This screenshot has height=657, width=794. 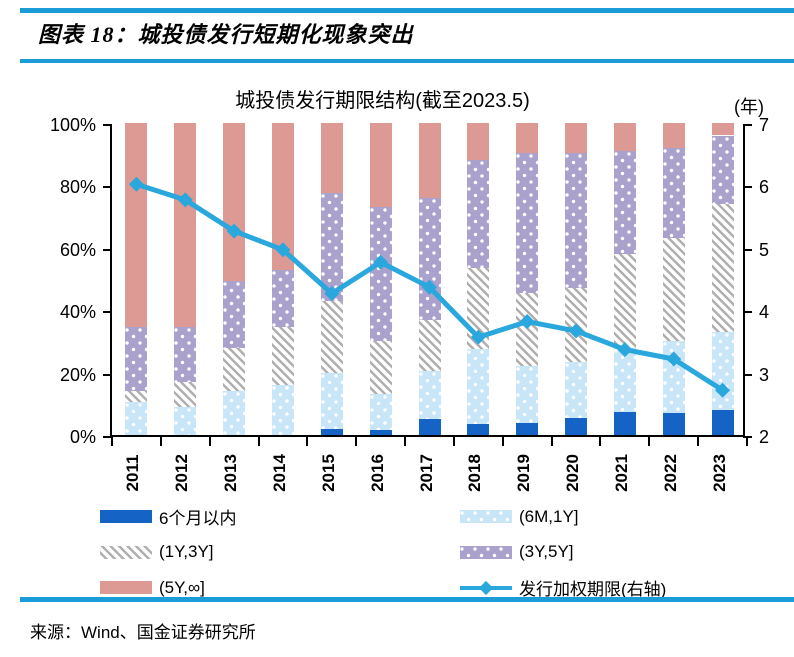 What do you see at coordinates (380, 412) in the screenshot?
I see `bar-segment-2016-(6M,1Y]` at bounding box center [380, 412].